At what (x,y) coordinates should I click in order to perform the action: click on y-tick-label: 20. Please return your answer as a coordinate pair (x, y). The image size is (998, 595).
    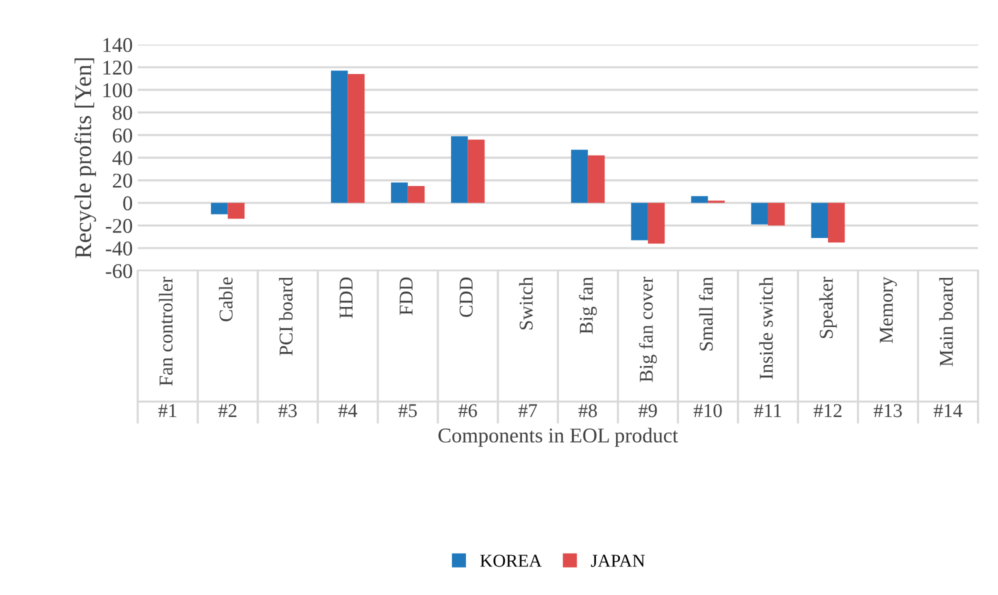
    Looking at the image, I should click on (122, 181).